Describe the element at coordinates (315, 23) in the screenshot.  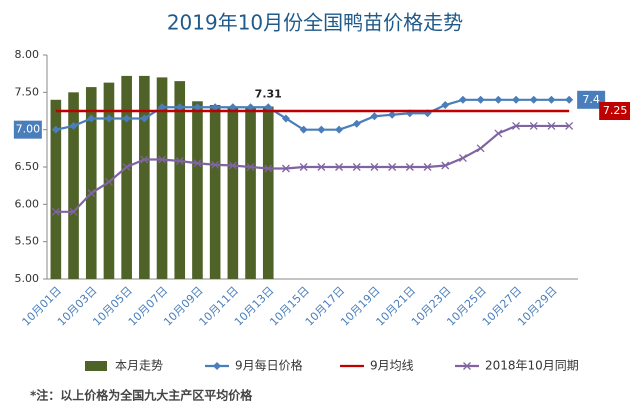
I see `chart-title: 2019年10月份全国鸭苗价格走势` at that location.